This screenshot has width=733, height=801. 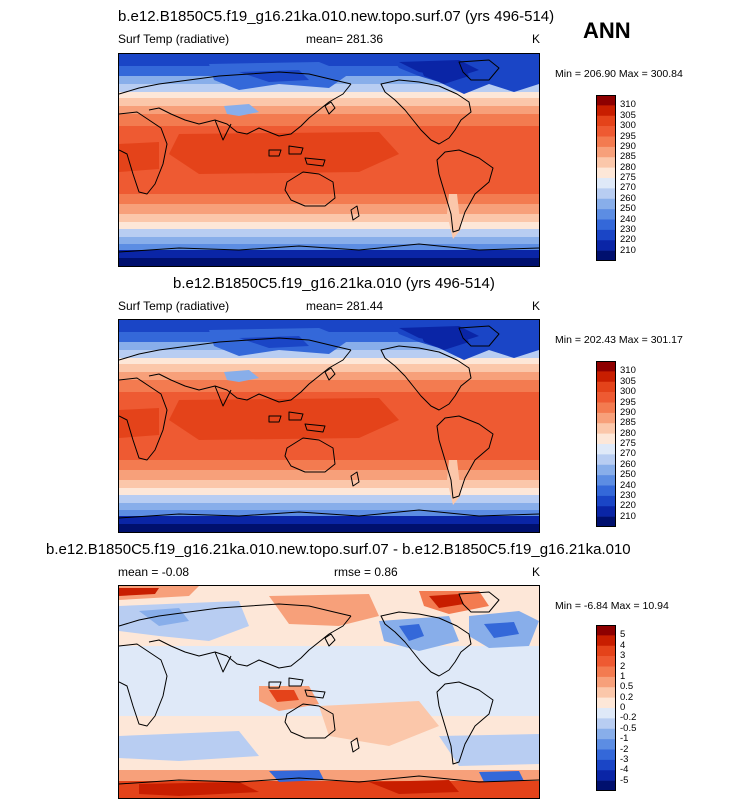 I want to click on colorbar-tick-label: -5, so click(x=624, y=780).